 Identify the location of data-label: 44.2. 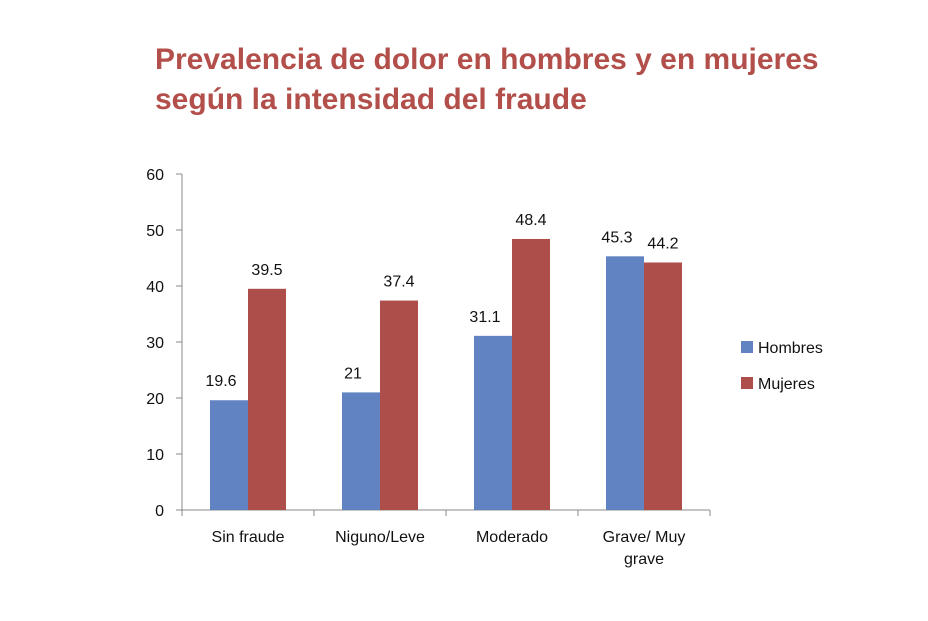
(662, 243).